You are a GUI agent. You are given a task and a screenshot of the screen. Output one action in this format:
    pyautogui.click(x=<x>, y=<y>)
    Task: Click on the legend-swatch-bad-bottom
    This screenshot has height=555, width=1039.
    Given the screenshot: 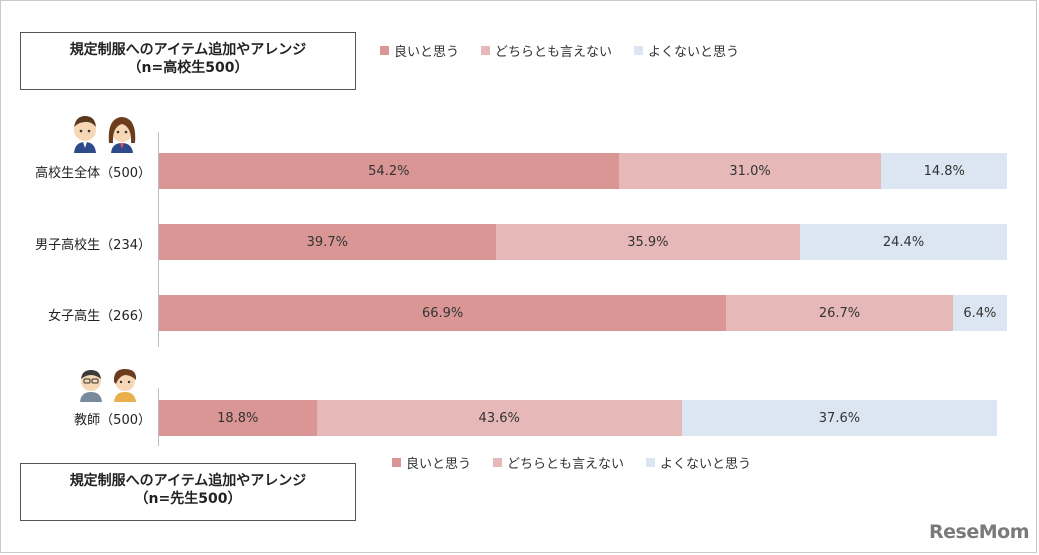 What is the action you would take?
    pyautogui.click(x=651, y=462)
    